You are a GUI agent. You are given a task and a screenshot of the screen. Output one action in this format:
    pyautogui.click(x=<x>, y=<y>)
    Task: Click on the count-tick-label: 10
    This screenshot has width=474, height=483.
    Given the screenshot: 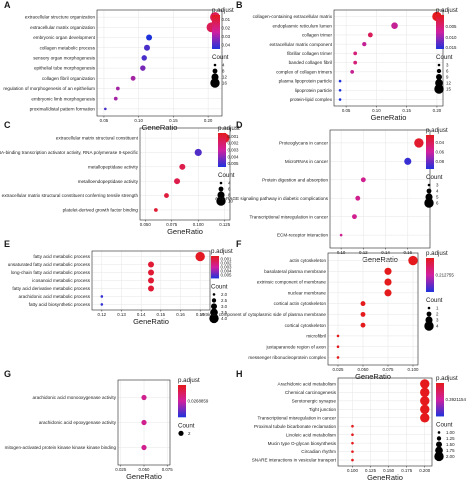 What is the action you would take?
    pyautogui.click(x=230, y=201)
    